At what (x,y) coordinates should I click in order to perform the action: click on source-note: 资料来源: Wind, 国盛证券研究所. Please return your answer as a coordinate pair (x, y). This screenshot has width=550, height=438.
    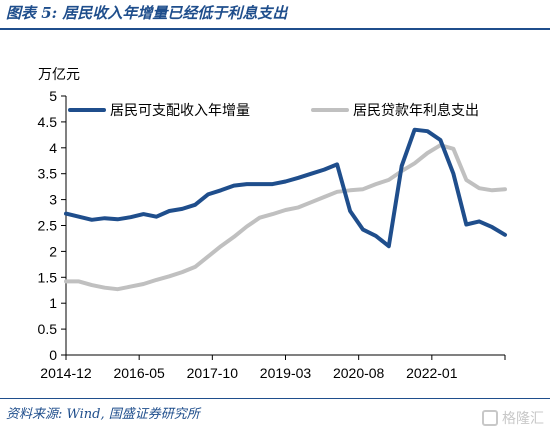
    Looking at the image, I should click on (103, 414).